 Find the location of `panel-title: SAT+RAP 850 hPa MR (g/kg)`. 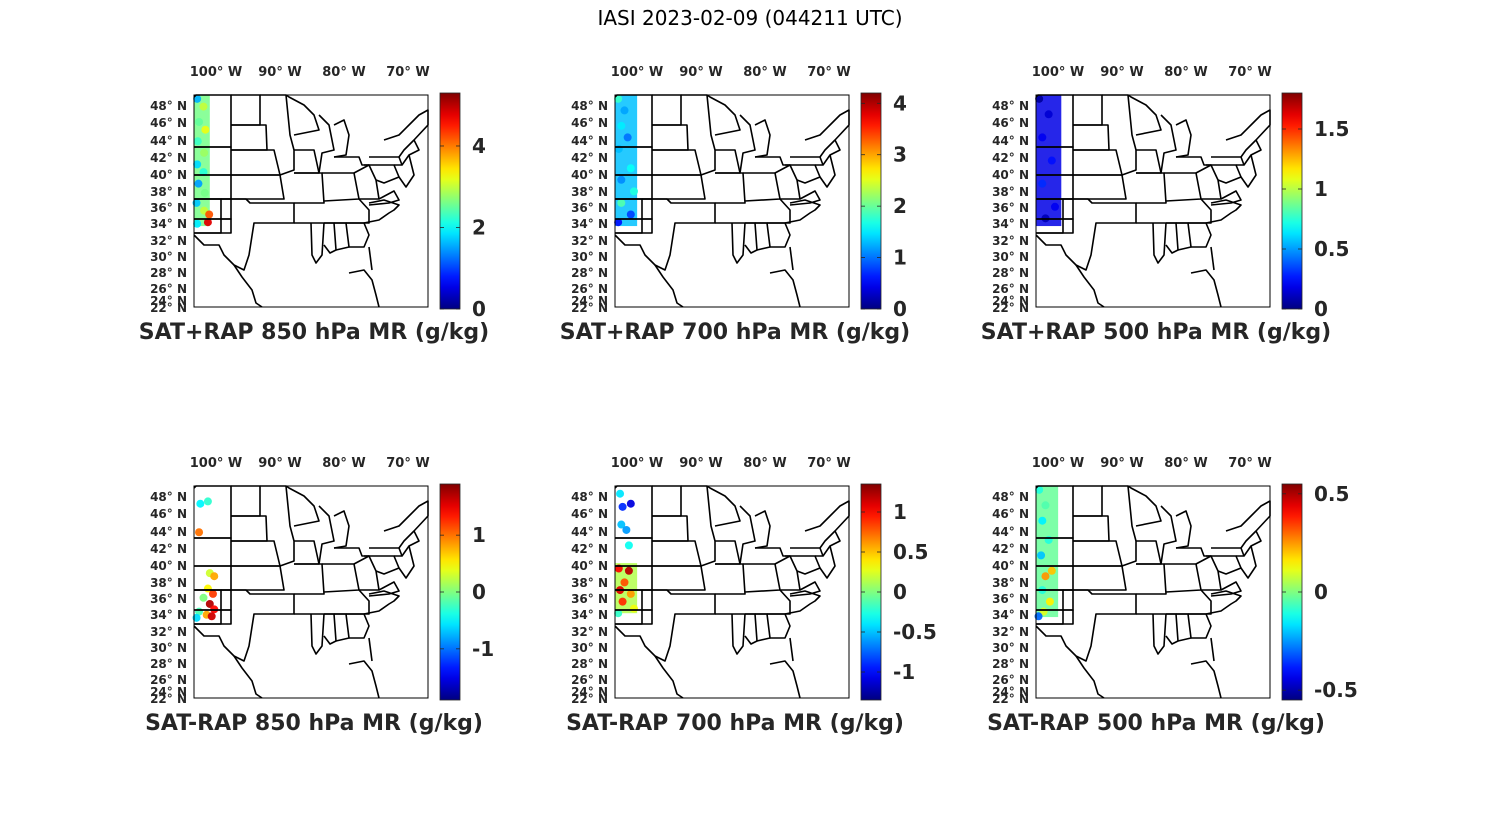

panel-title: SAT+RAP 850 hPa MR (g/kg) is located at coordinates (314, 332).